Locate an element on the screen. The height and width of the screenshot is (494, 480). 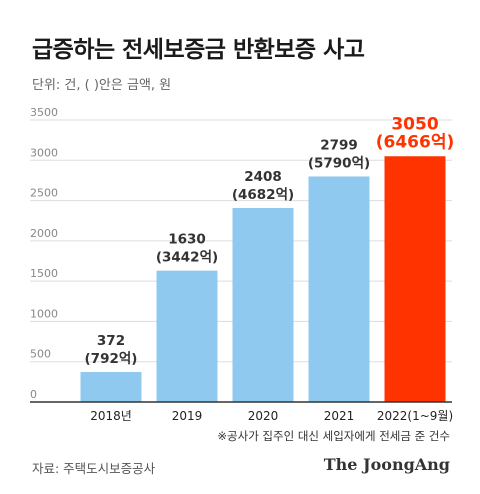
y-tick-label: 2000 is located at coordinates (44, 233).